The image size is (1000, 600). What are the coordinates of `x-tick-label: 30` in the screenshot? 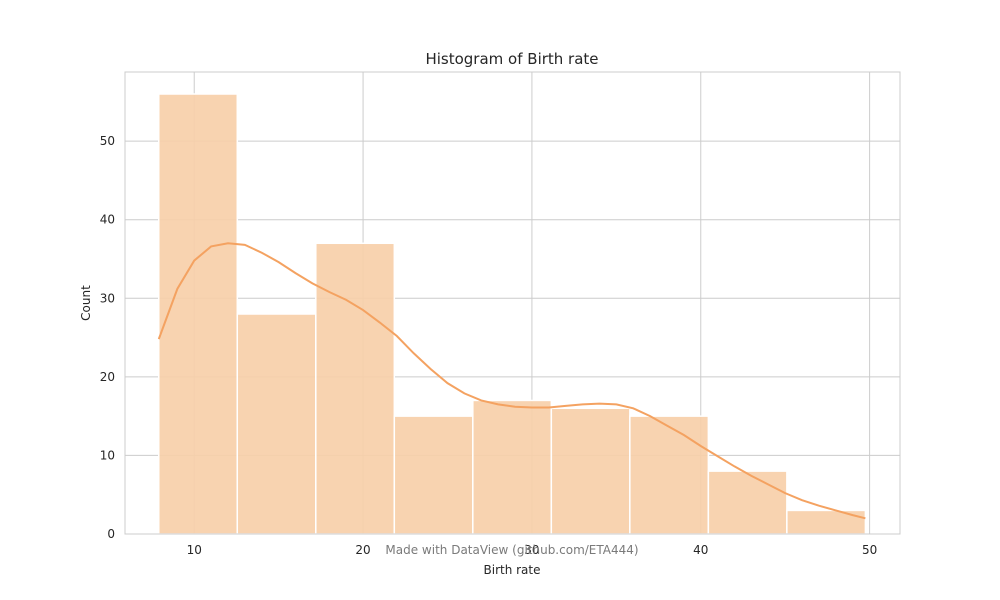 It's located at (531, 550).